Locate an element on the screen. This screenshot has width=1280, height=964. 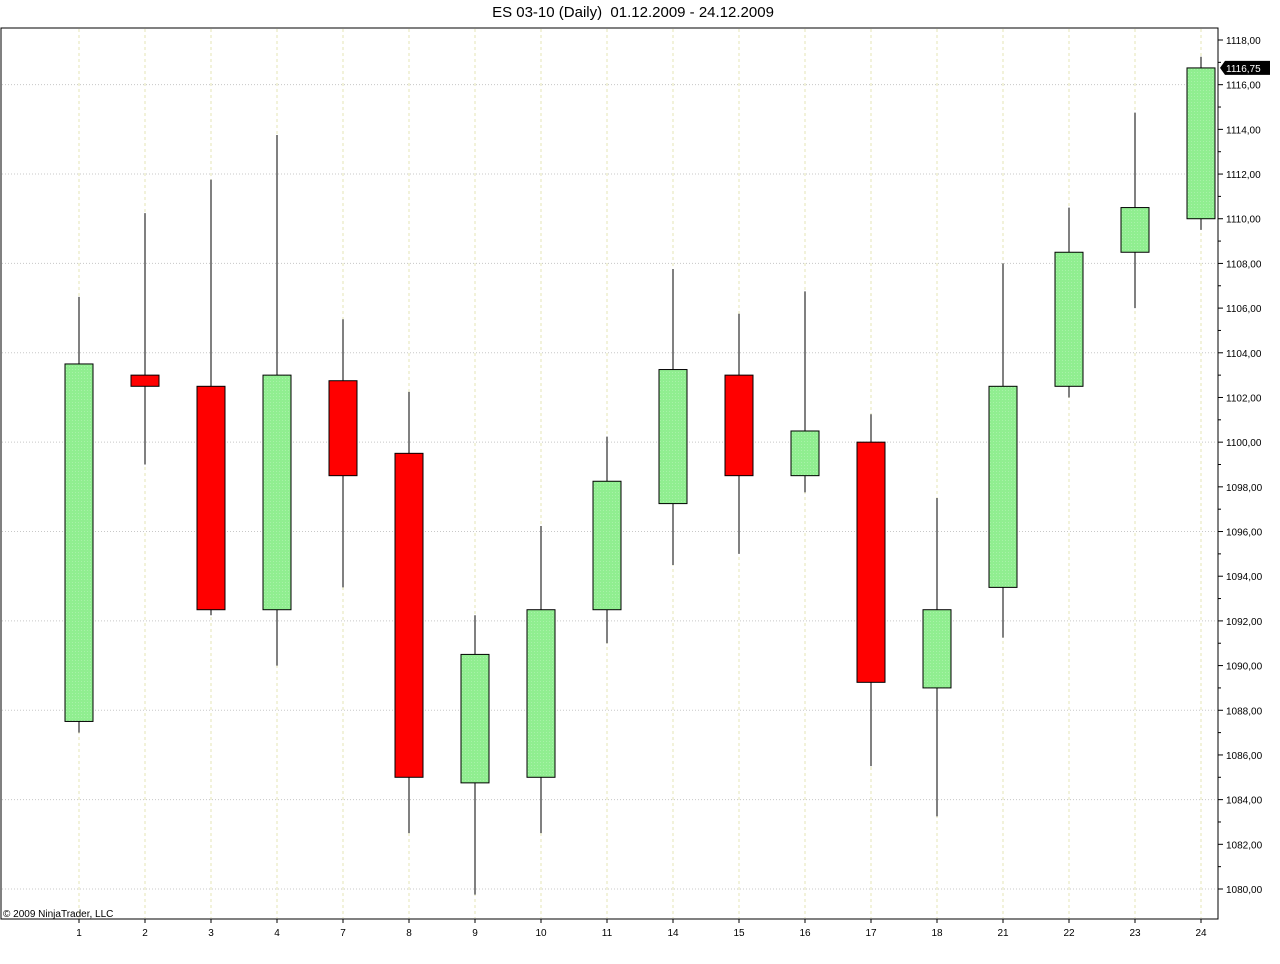
x-axis: 1 2 3 4 7 8 9 10 11 14 15 16 17 18 21 22 23 24 is located at coordinates (641, 929).